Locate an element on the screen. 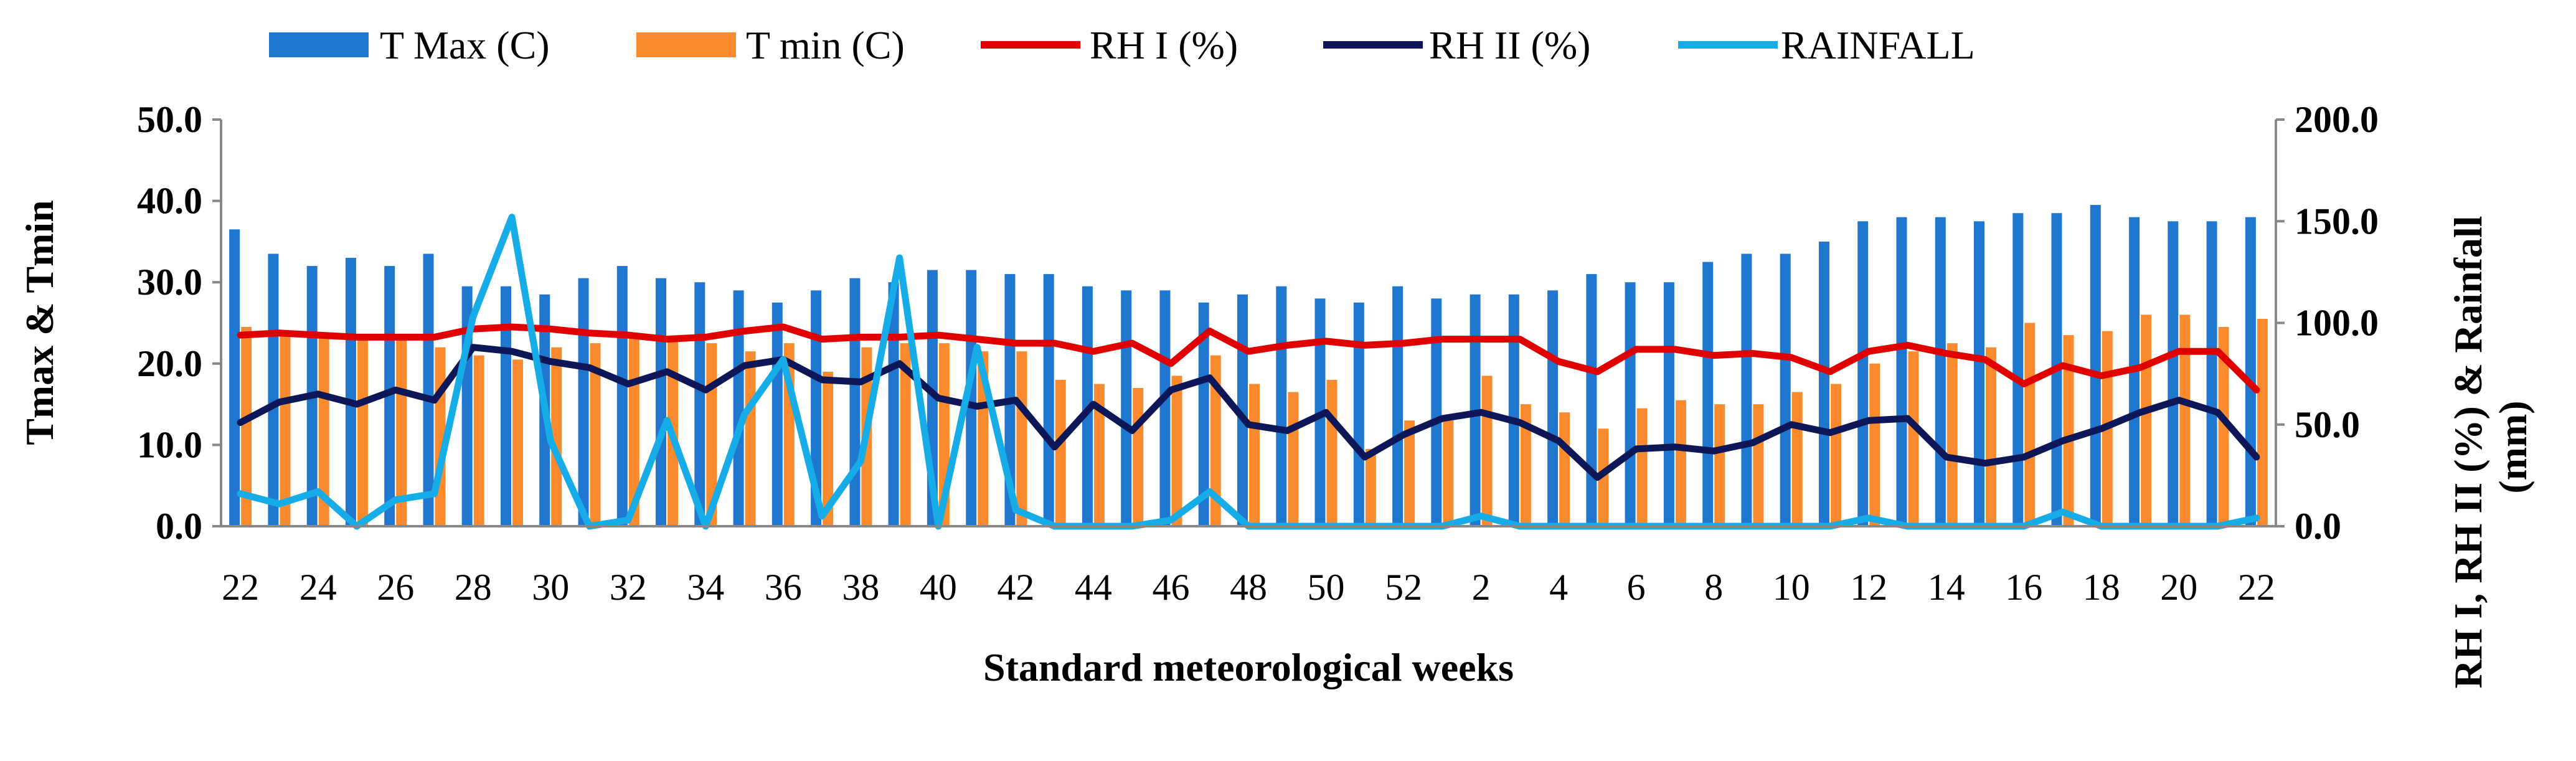  y-right-tick-label: 200.0 is located at coordinates (2337, 119).